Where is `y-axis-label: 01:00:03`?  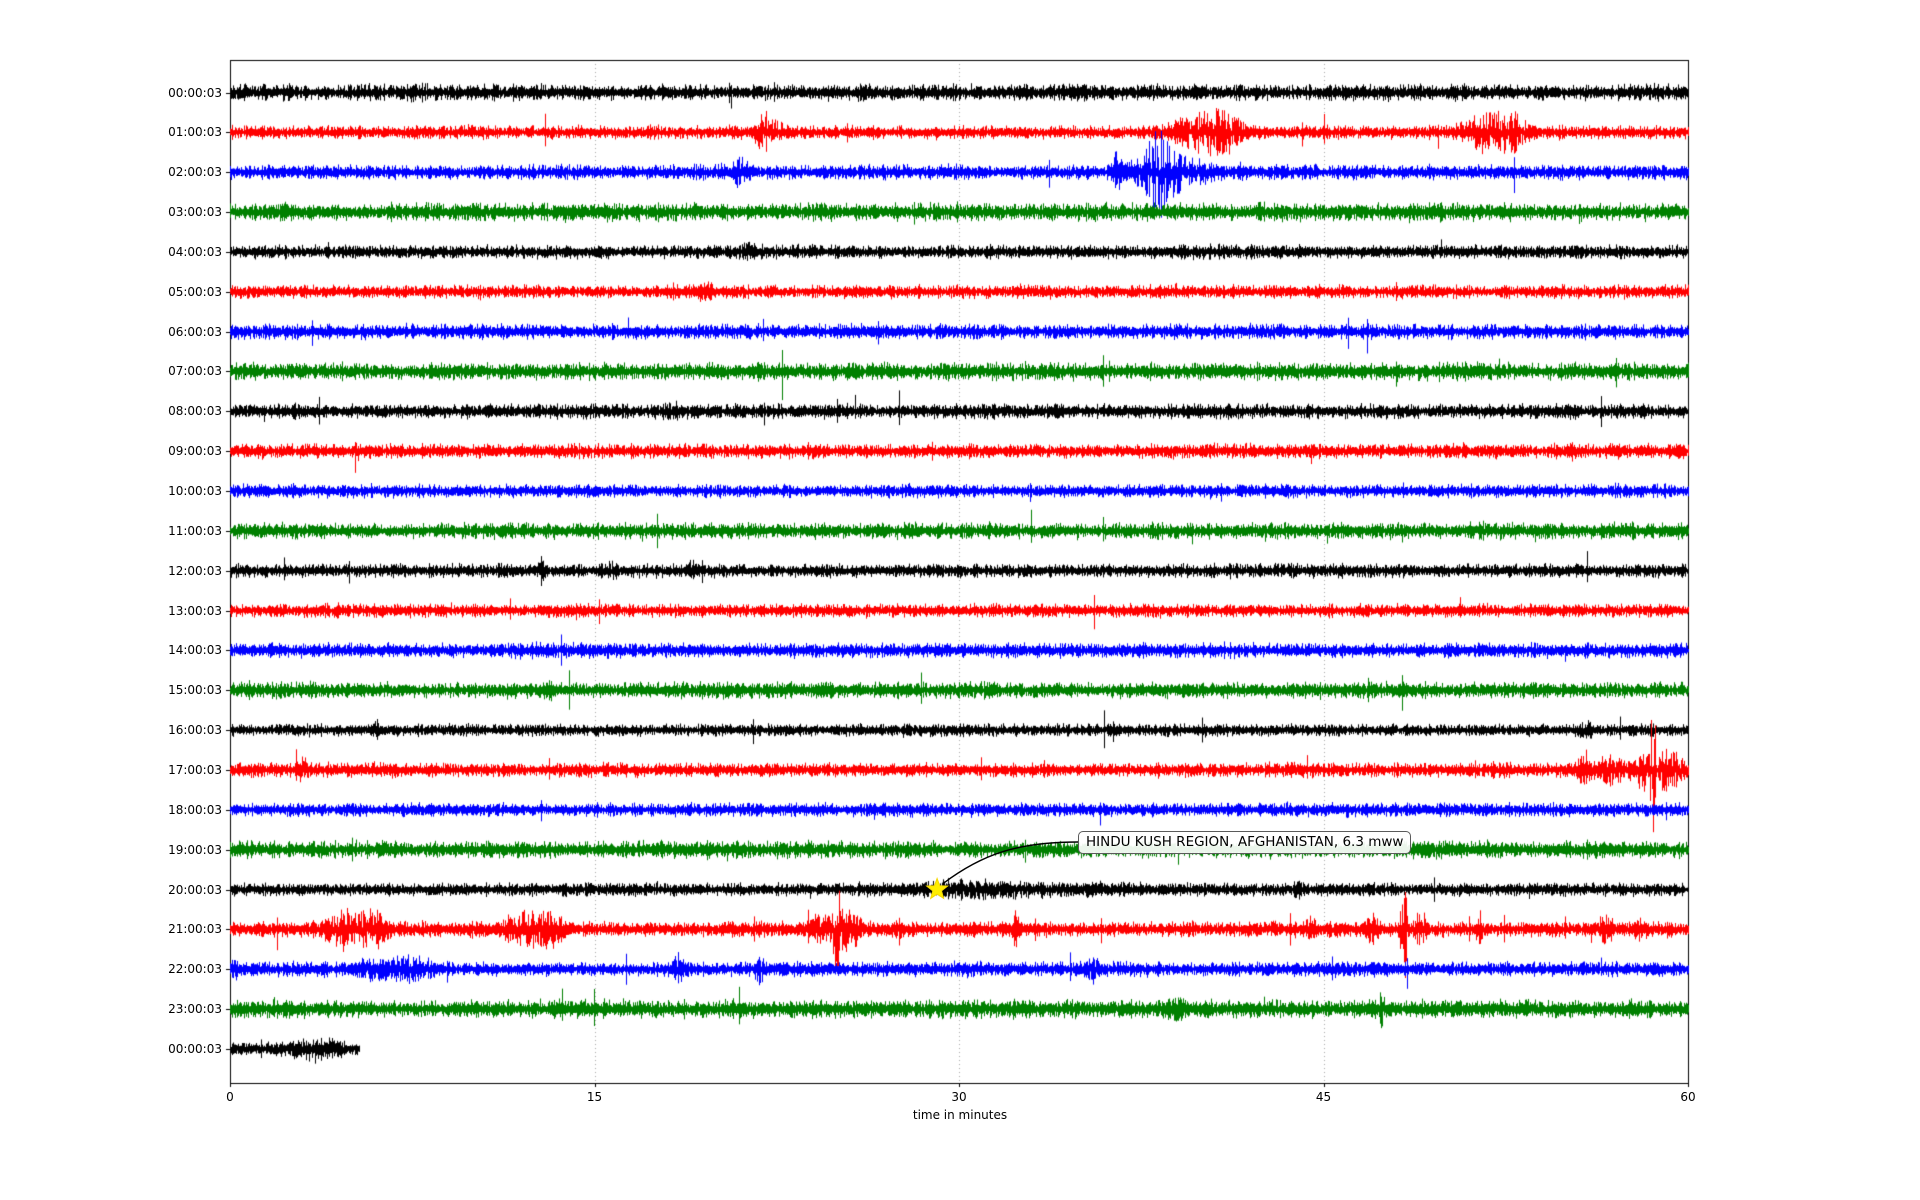 y-axis-label: 01:00:03 is located at coordinates (195, 132).